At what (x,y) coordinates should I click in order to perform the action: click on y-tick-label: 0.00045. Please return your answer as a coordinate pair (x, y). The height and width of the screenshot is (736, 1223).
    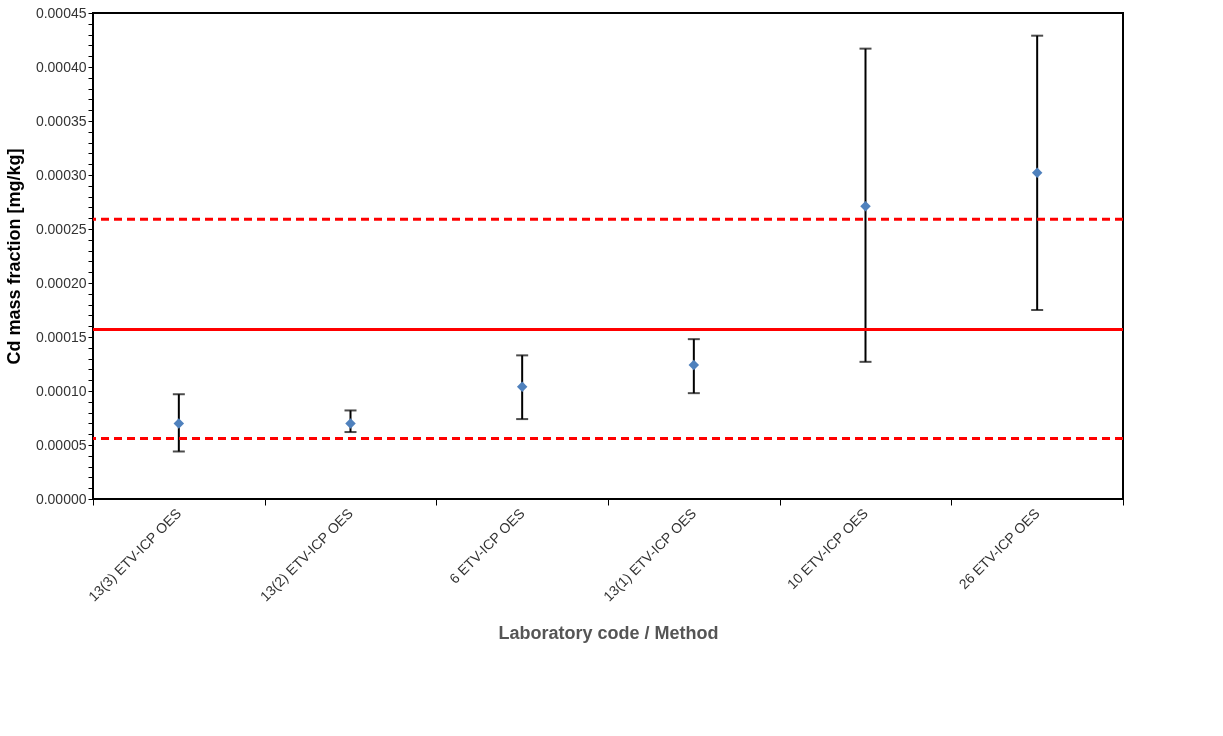
    Looking at the image, I should click on (61, 12).